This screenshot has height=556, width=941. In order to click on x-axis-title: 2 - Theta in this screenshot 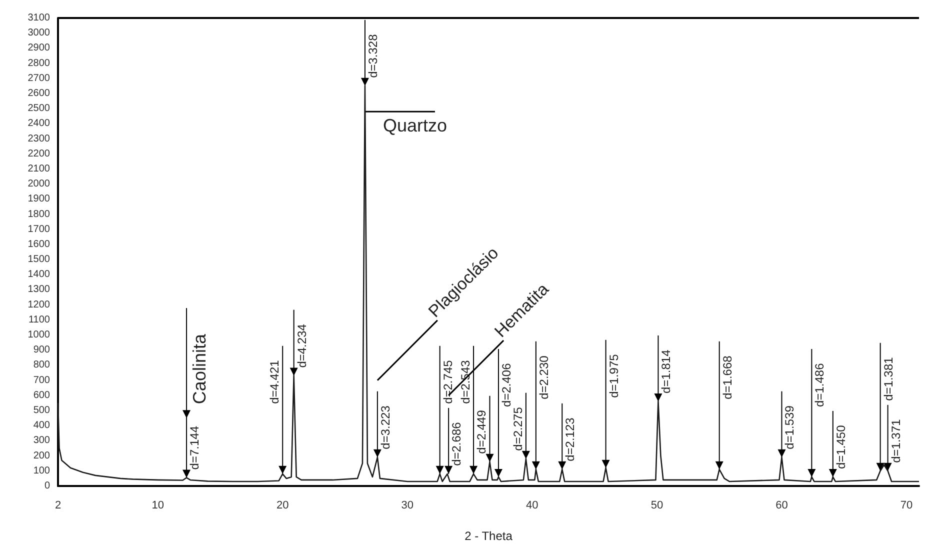, I will do `click(488, 536)`.